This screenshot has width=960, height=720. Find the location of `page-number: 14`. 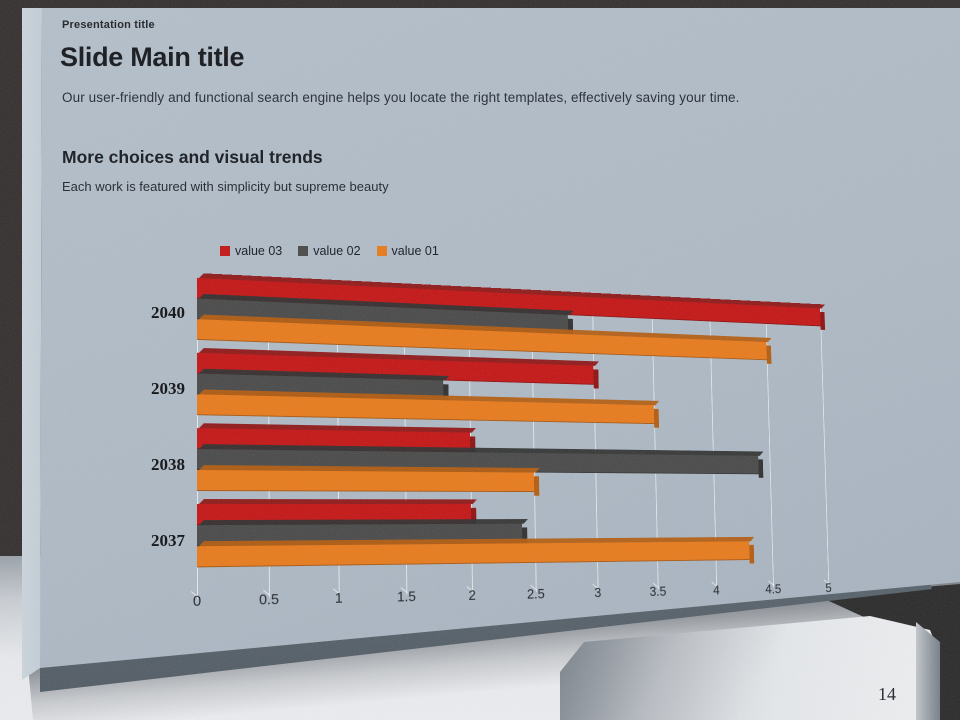

page-number: 14 is located at coordinates (887, 694).